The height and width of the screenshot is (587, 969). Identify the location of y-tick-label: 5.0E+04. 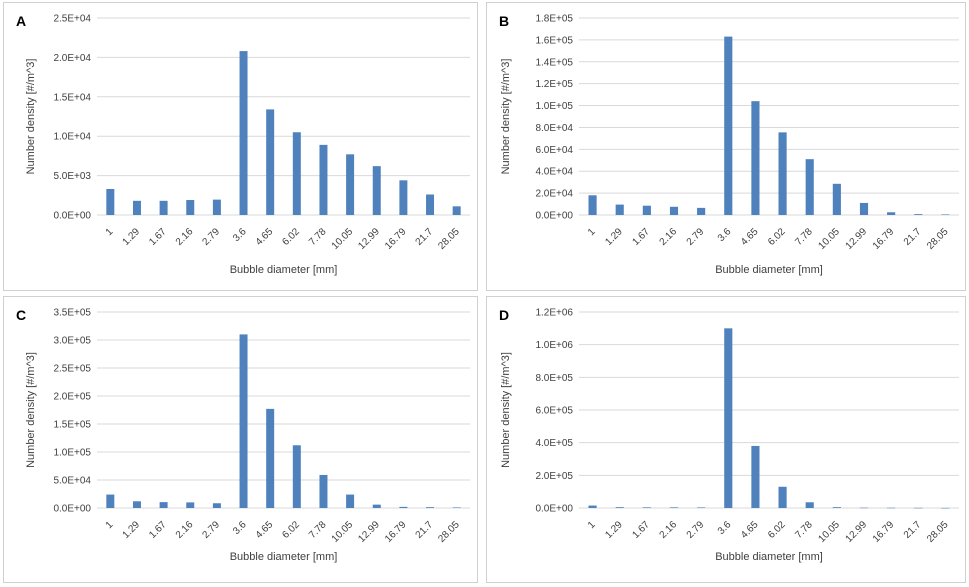
(72, 481).